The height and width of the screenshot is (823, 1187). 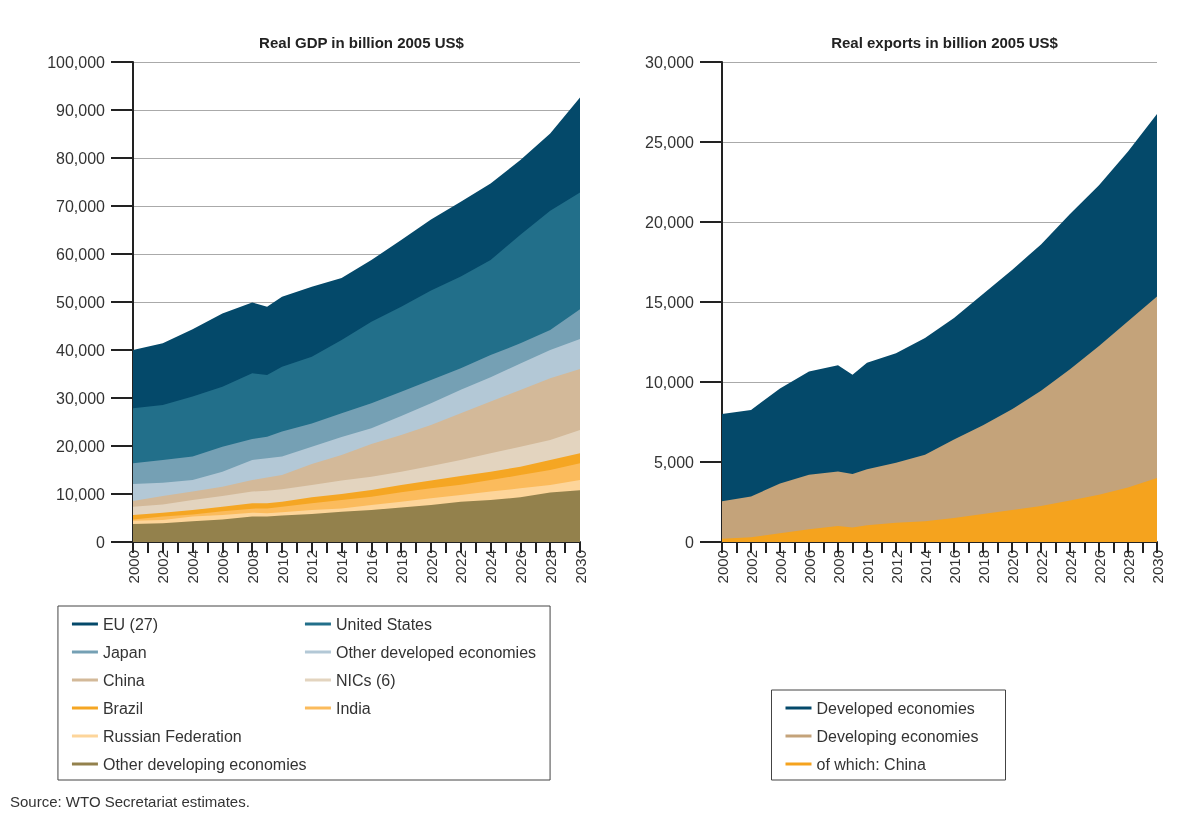 I want to click on legend-label: Developing economies, so click(x=897, y=736).